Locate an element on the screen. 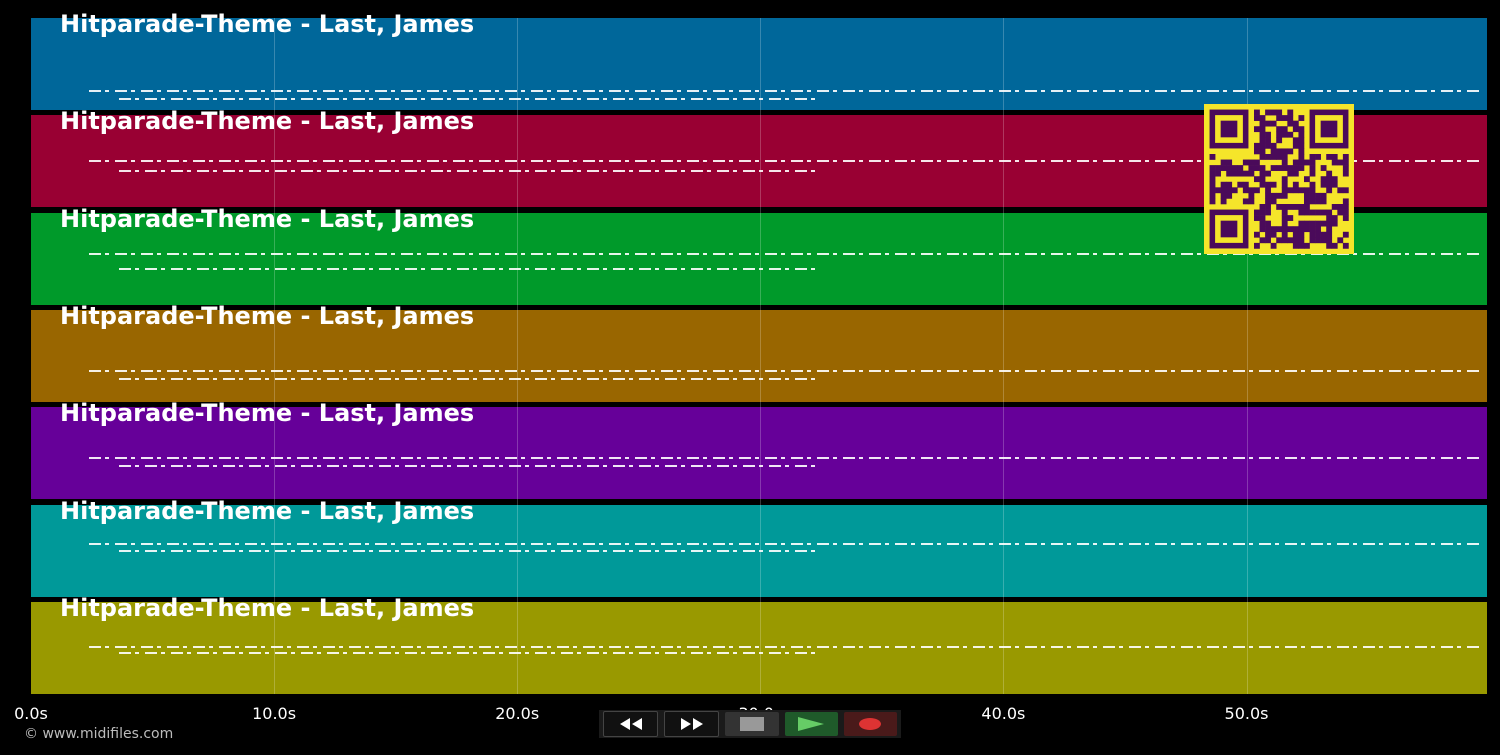 Image resolution: width=1500 pixels, height=755 pixels. rewind-button is located at coordinates (631, 724).